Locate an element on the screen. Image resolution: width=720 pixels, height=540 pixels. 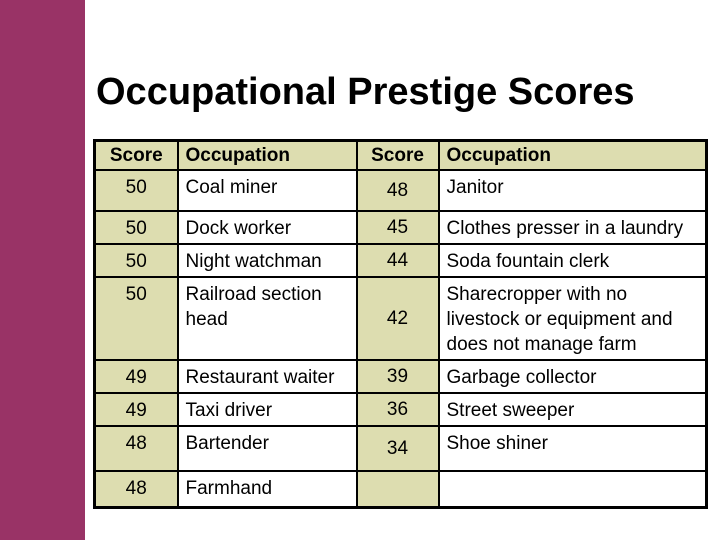
score-cell-right: 44 is located at coordinates (397, 260).